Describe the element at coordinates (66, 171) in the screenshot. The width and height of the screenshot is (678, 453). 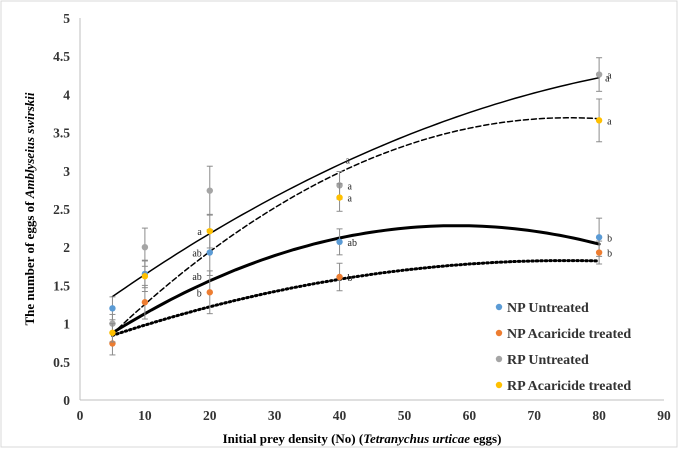
I see `y-tick-label: 3` at that location.